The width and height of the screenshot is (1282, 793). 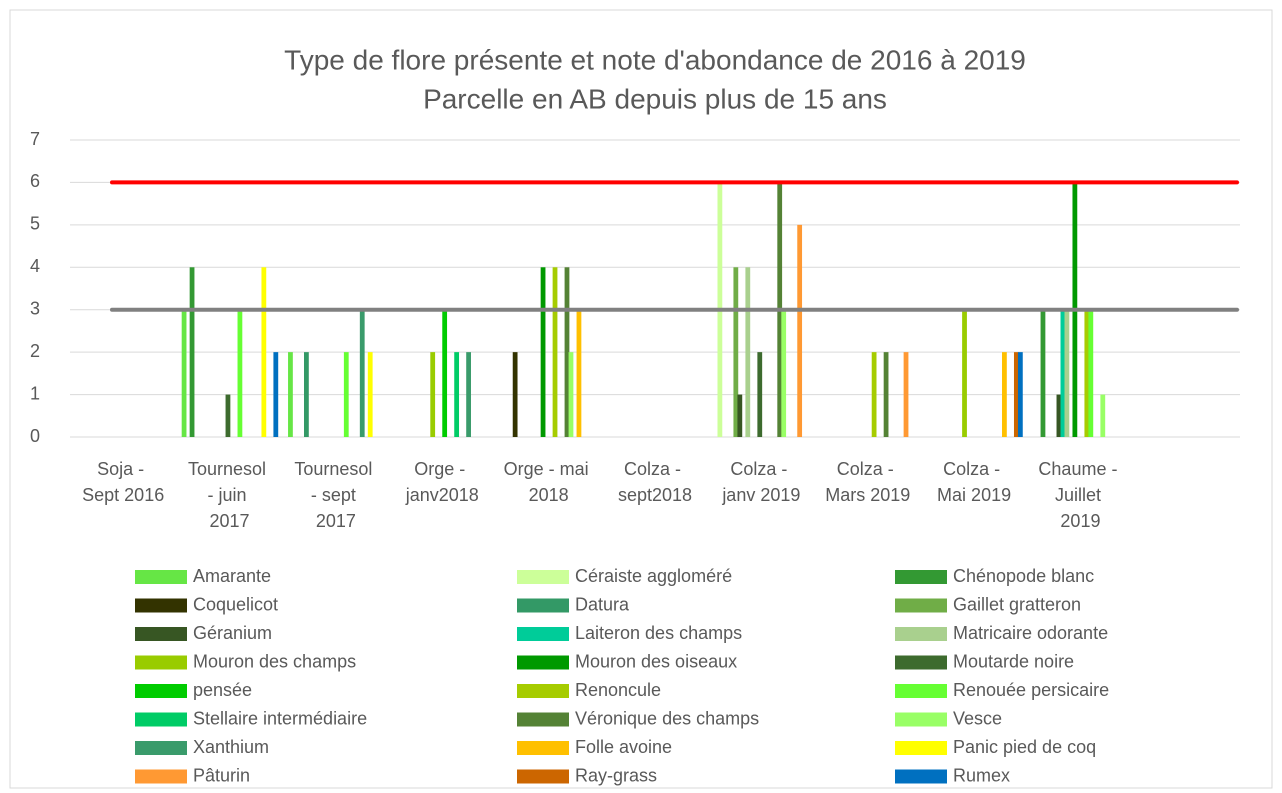 What do you see at coordinates (1030, 633) in the screenshot?
I see `legend-label: Matricaire odorante` at bounding box center [1030, 633].